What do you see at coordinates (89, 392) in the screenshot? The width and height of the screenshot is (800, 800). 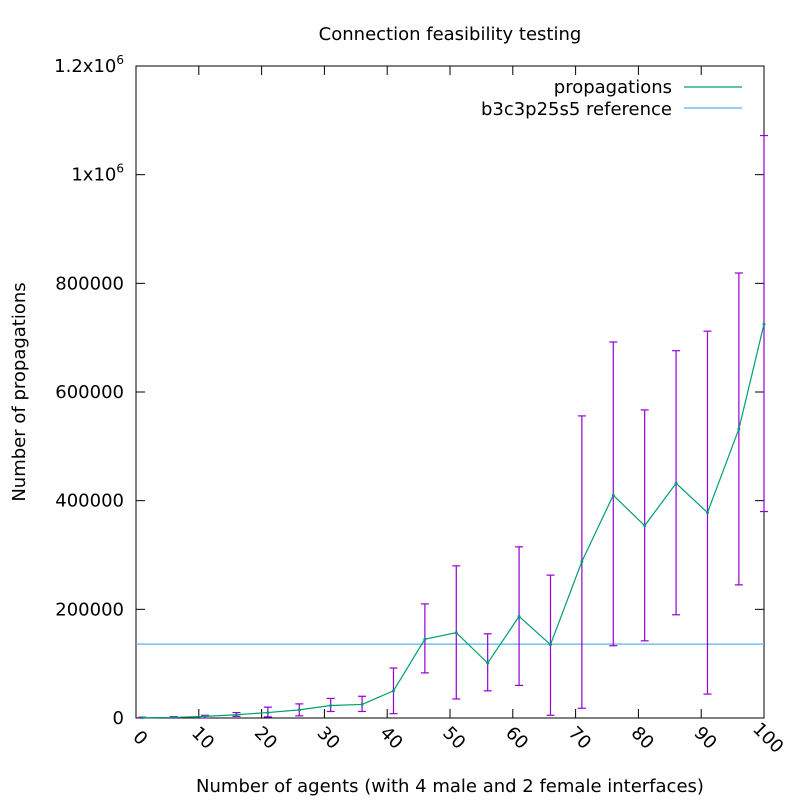 I see `y-tick-label: 600000` at bounding box center [89, 392].